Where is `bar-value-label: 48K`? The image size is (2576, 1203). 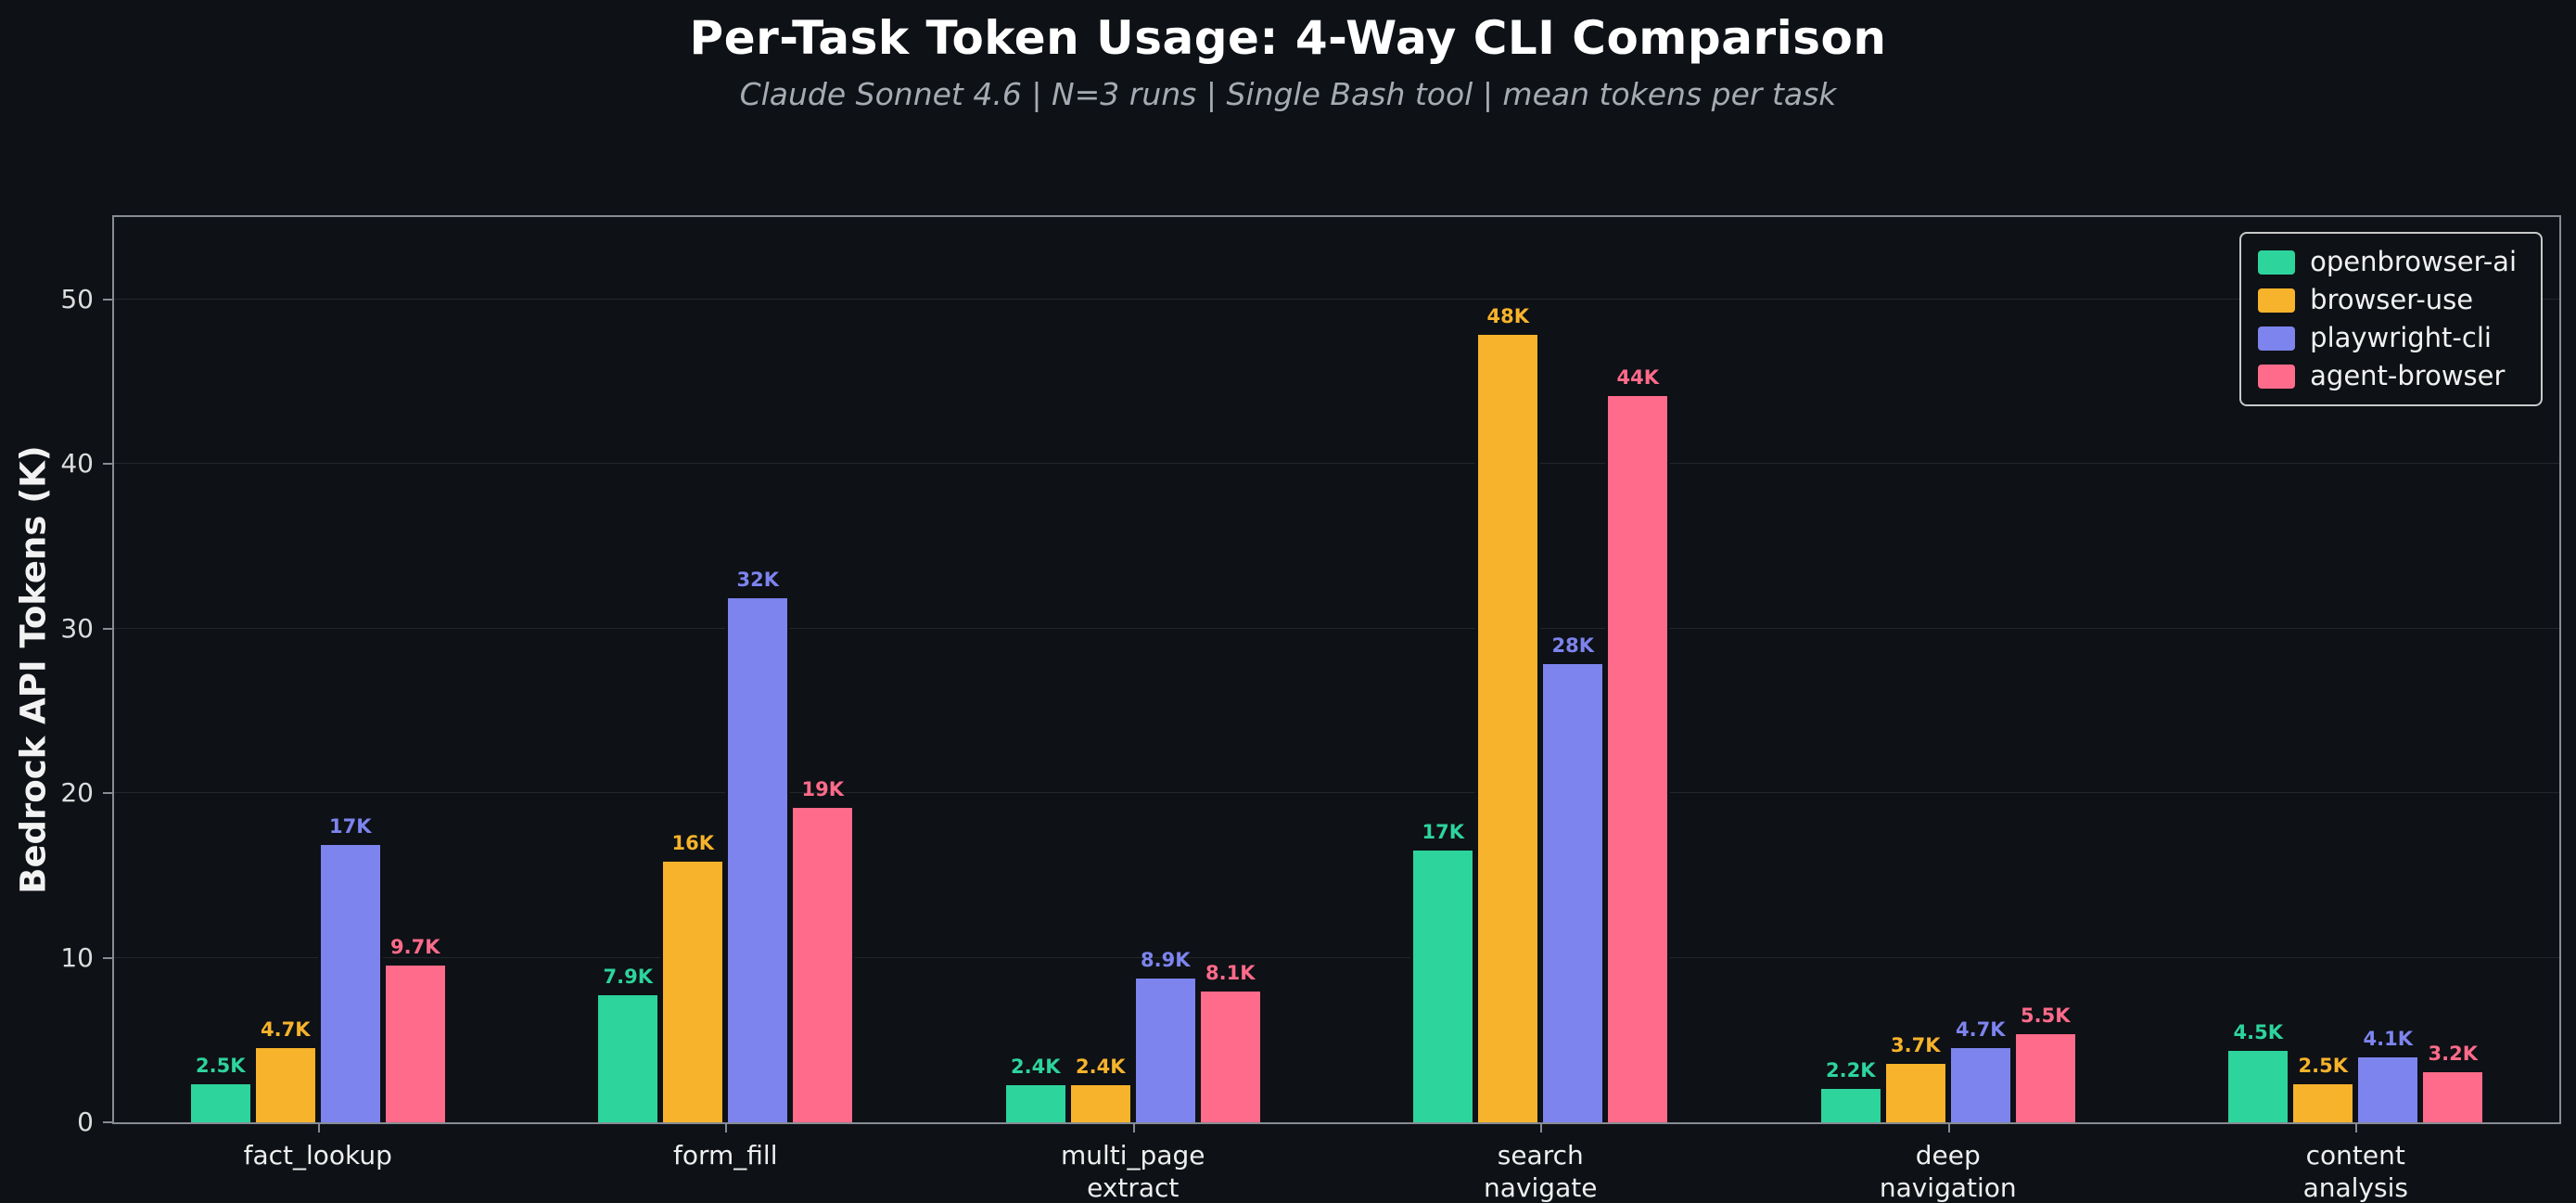 bar-value-label: 48K is located at coordinates (1508, 317).